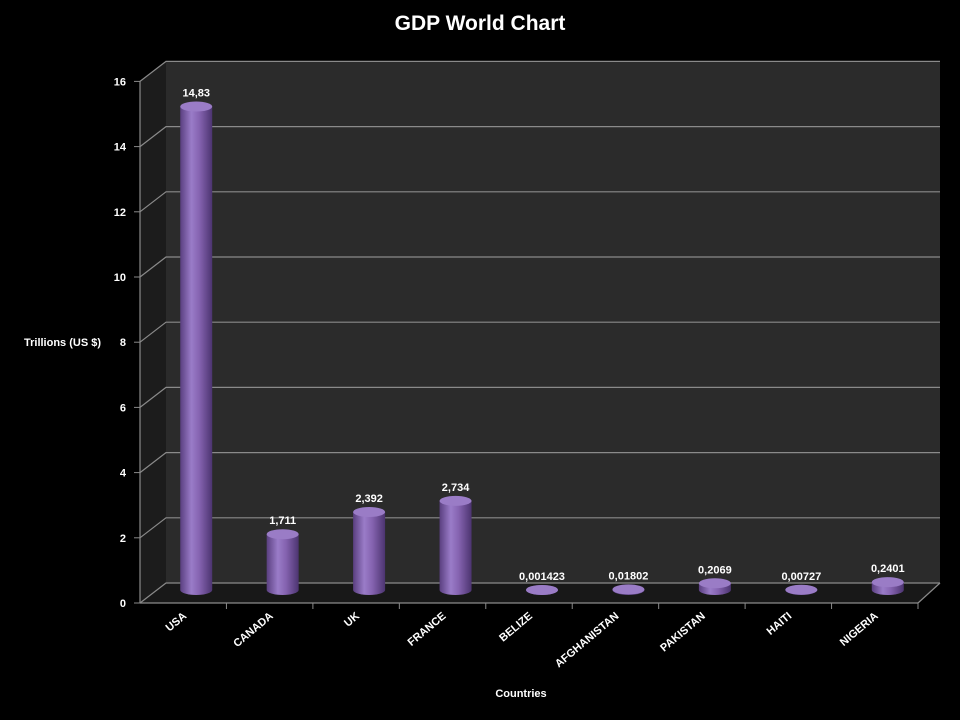 The image size is (960, 720). What do you see at coordinates (196, 94) in the screenshot?
I see `data-label: 14,83` at bounding box center [196, 94].